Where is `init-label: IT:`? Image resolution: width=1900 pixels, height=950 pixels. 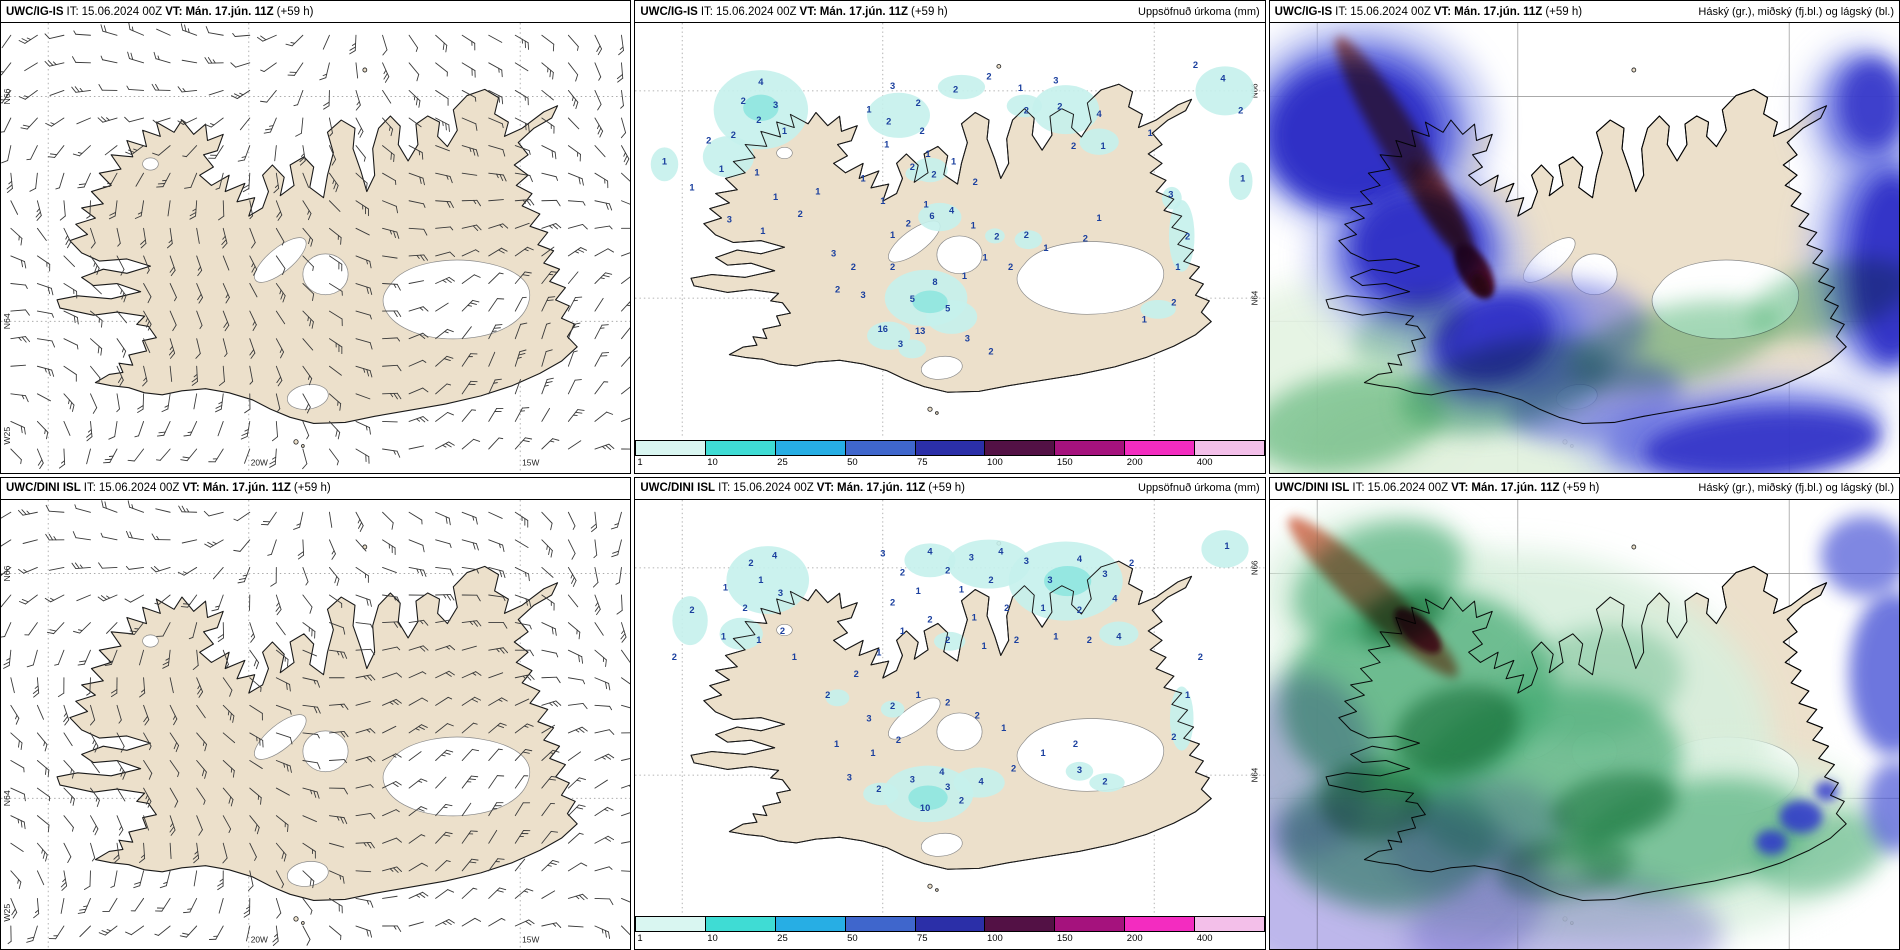 init-label: IT: is located at coordinates (724, 488).